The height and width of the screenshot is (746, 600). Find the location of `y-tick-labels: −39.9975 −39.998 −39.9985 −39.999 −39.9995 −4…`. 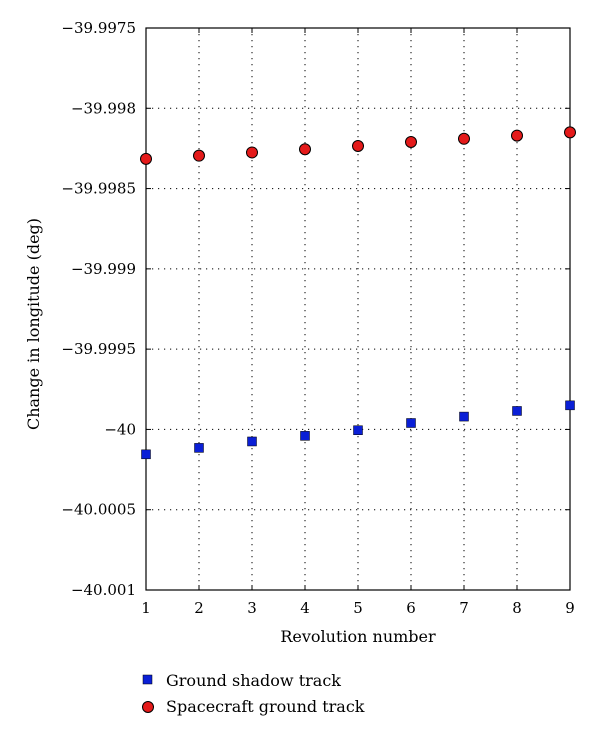

y-tick-labels: −39.9975 −39.998 −39.9985 −39.999 −39.9995 −4… is located at coordinates (98, 309).